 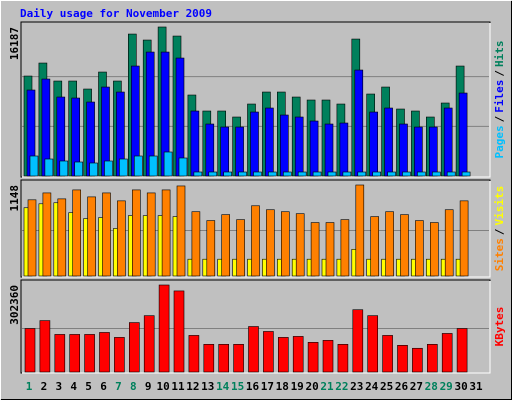 I want to click on x-tick-label: 20, so click(x=311, y=386).